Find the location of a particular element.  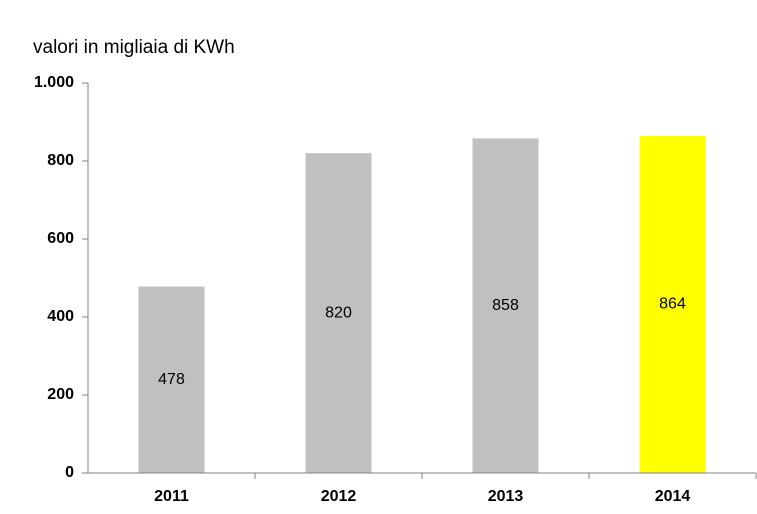

data-label: 478 is located at coordinates (171, 379).